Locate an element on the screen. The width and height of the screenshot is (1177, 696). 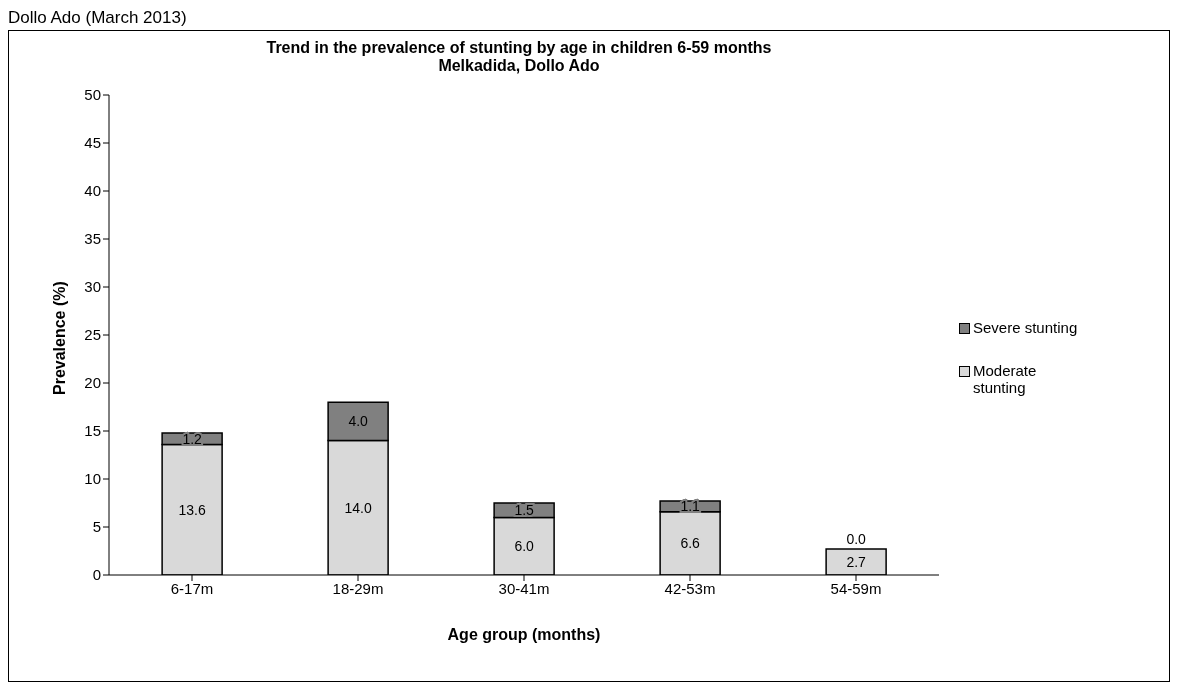
x-tick-label: 6-17m is located at coordinates (192, 588).